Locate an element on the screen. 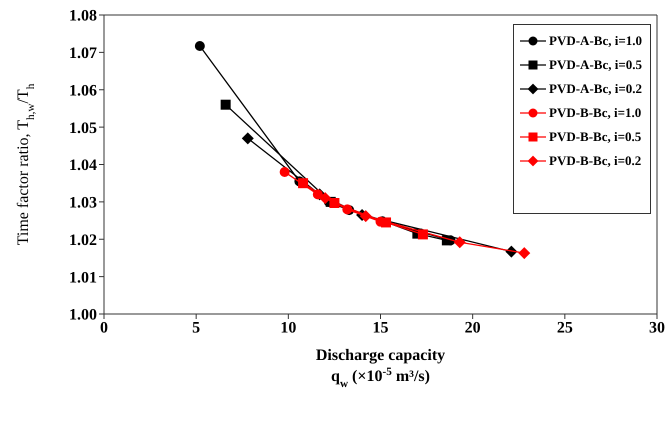  y-tick-label: 1.00 is located at coordinates (83, 315).